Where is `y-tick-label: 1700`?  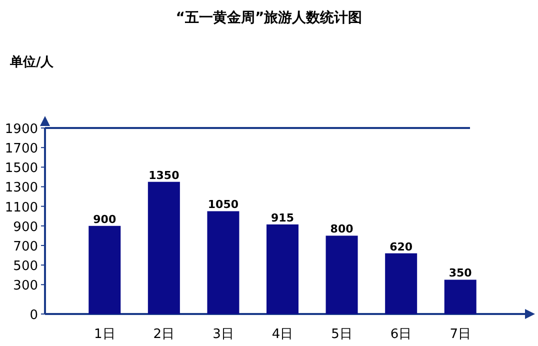 y-tick-label: 1700 is located at coordinates (21, 149).